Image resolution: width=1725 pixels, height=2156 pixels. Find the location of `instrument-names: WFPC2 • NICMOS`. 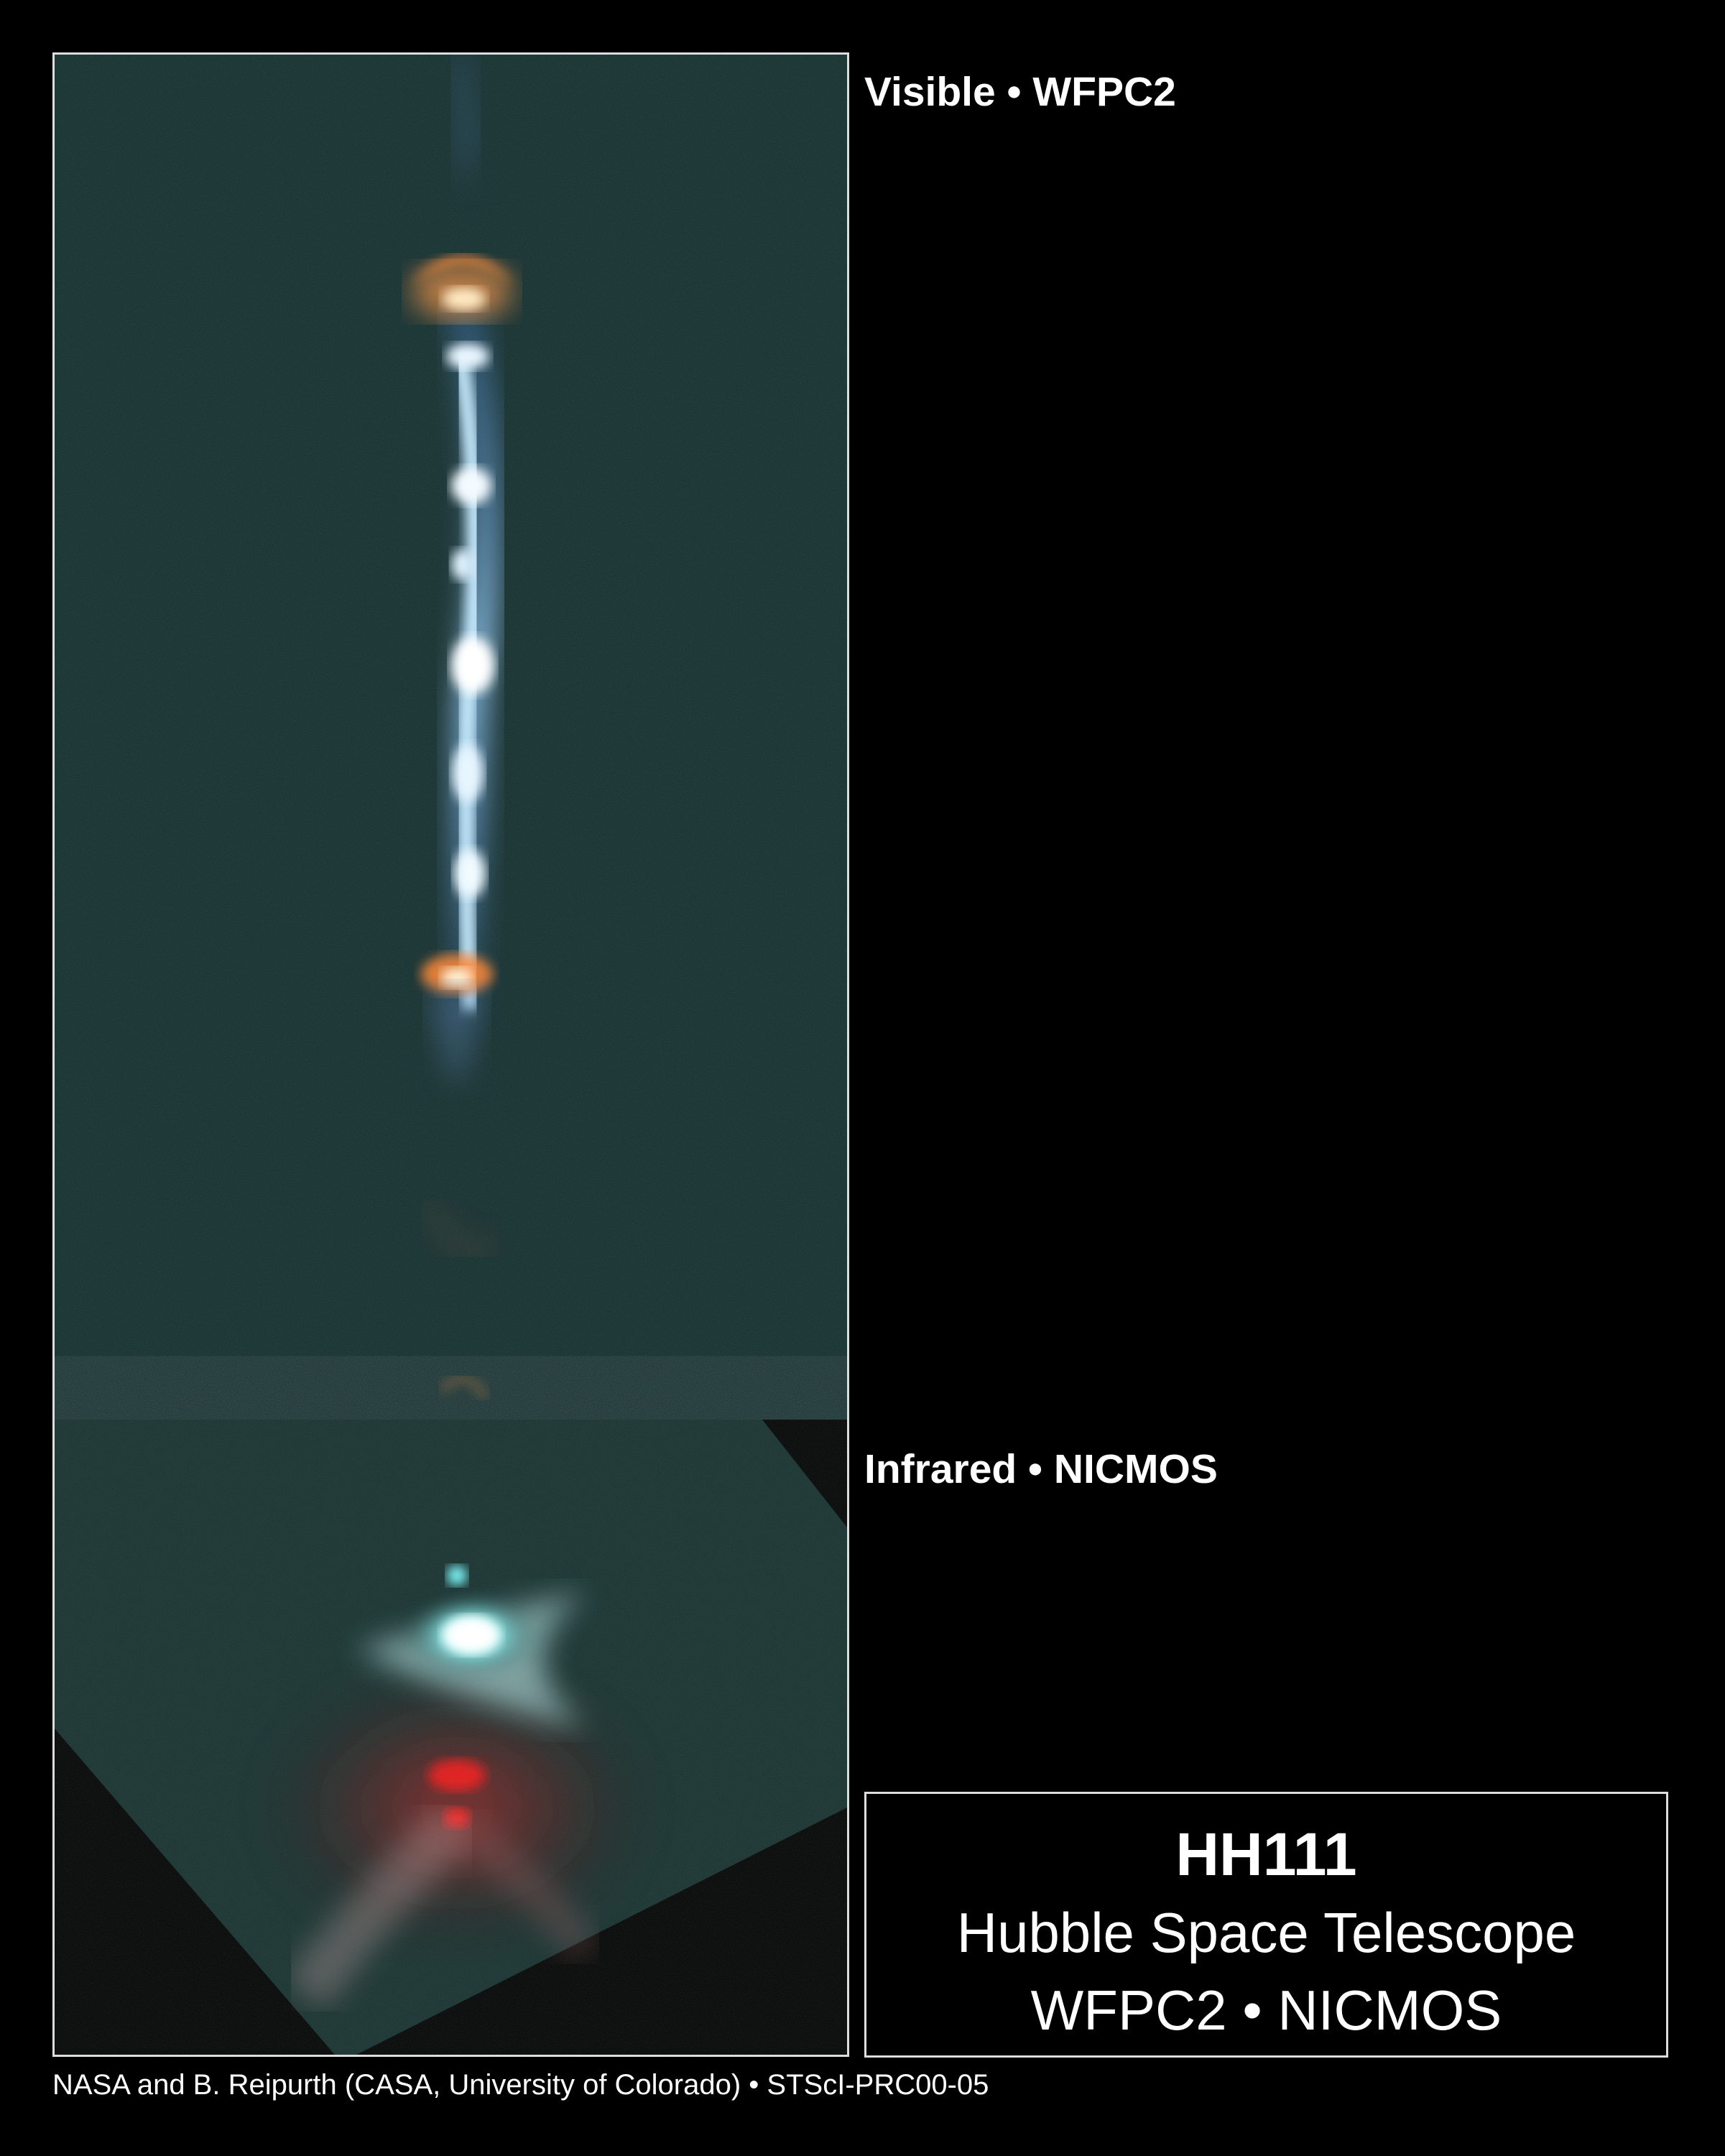

instrument-names: WFPC2 • NICMOS is located at coordinates (1266, 2010).